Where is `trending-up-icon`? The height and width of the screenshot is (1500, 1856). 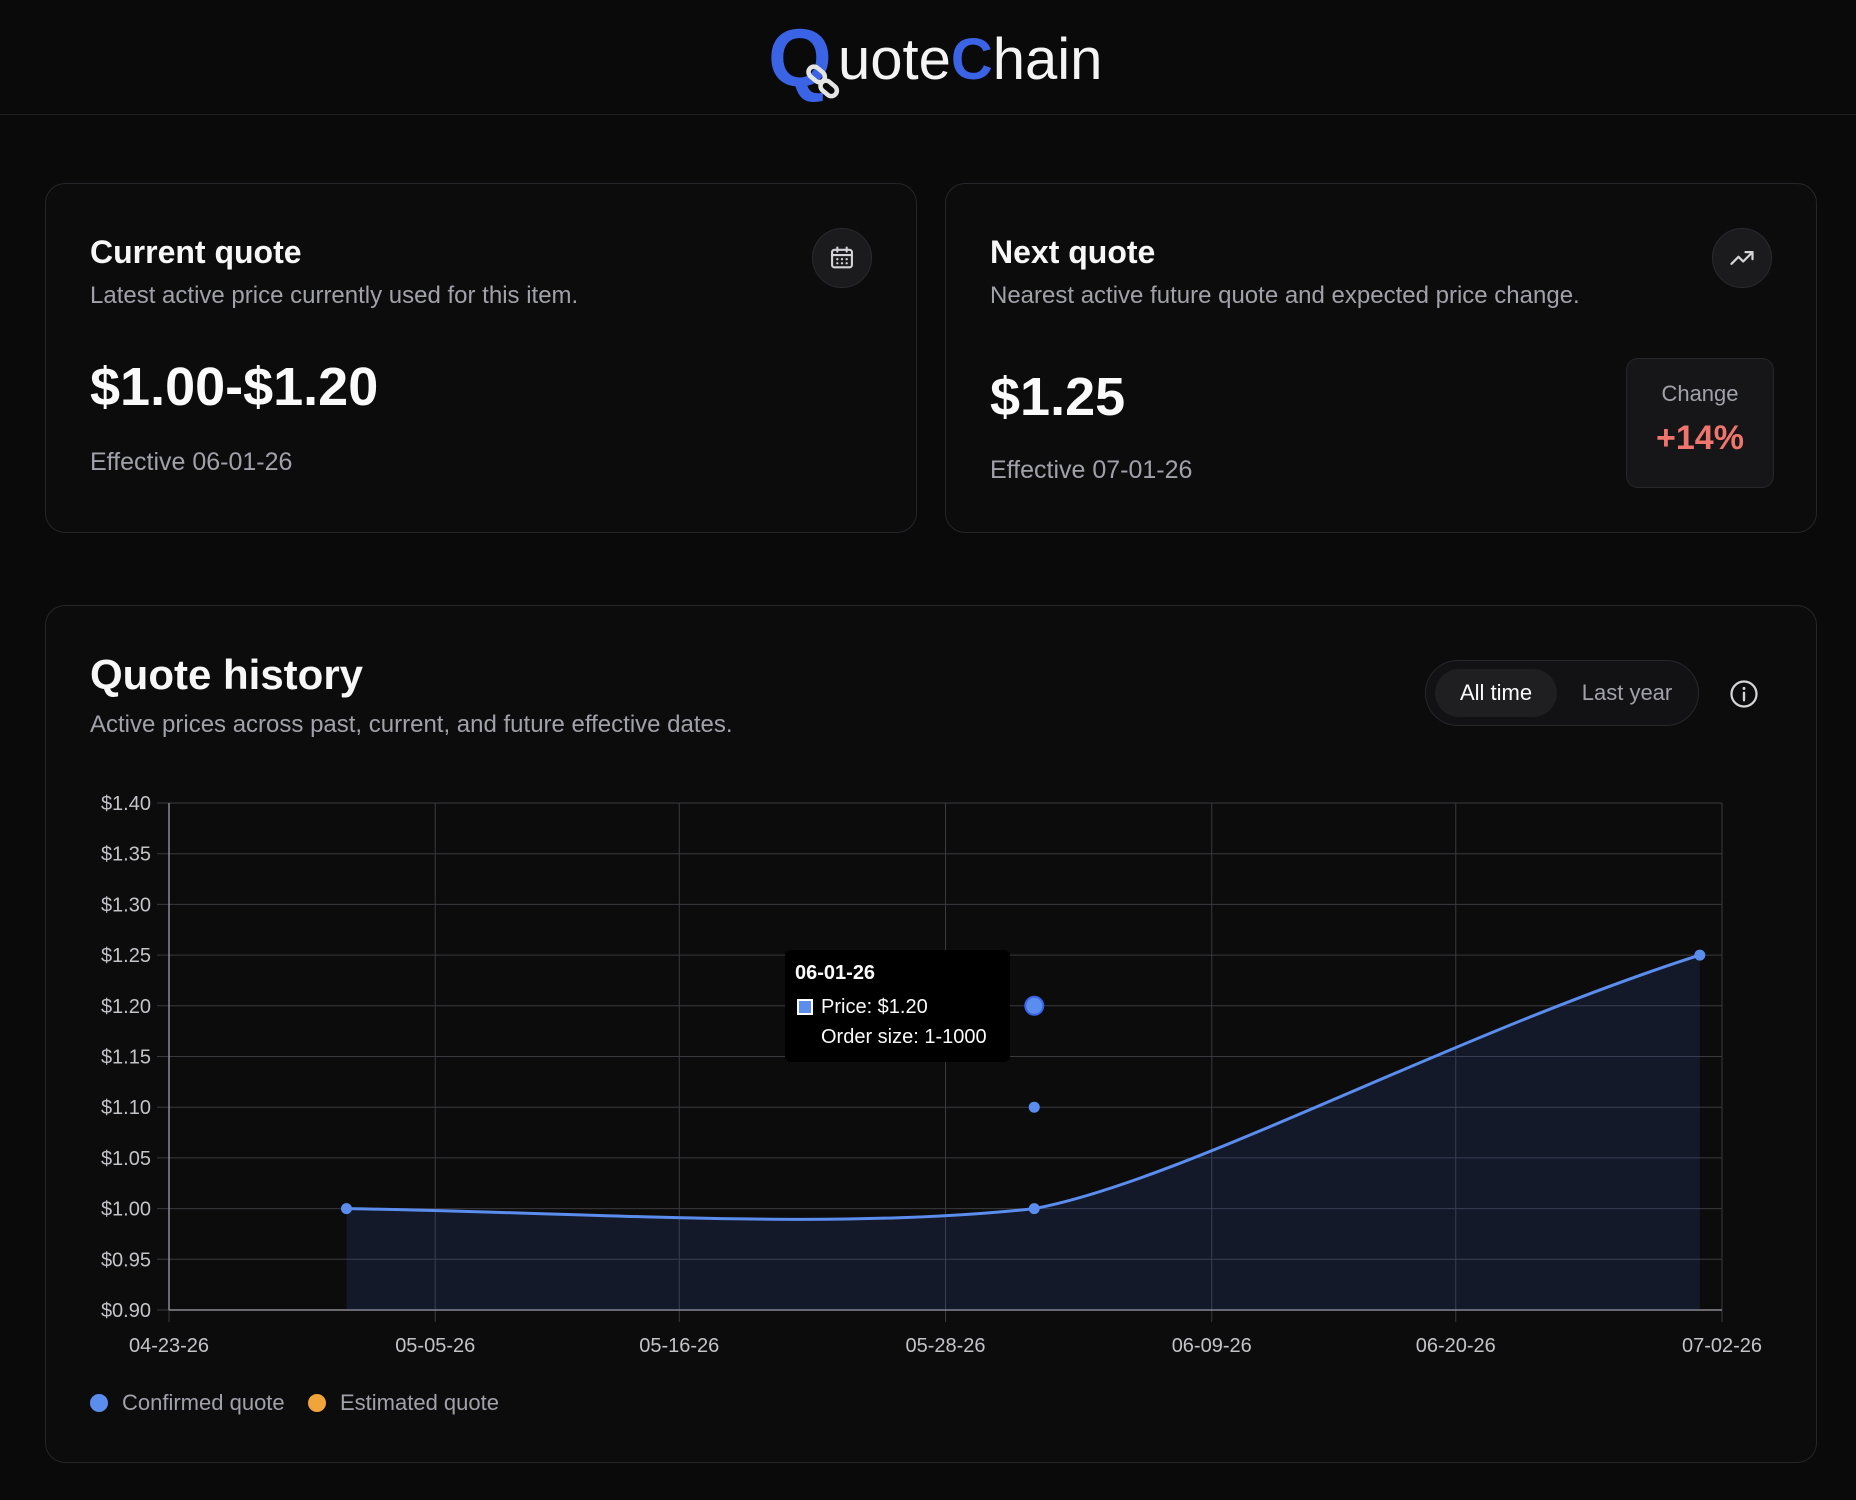
trending-up-icon is located at coordinates (1742, 258).